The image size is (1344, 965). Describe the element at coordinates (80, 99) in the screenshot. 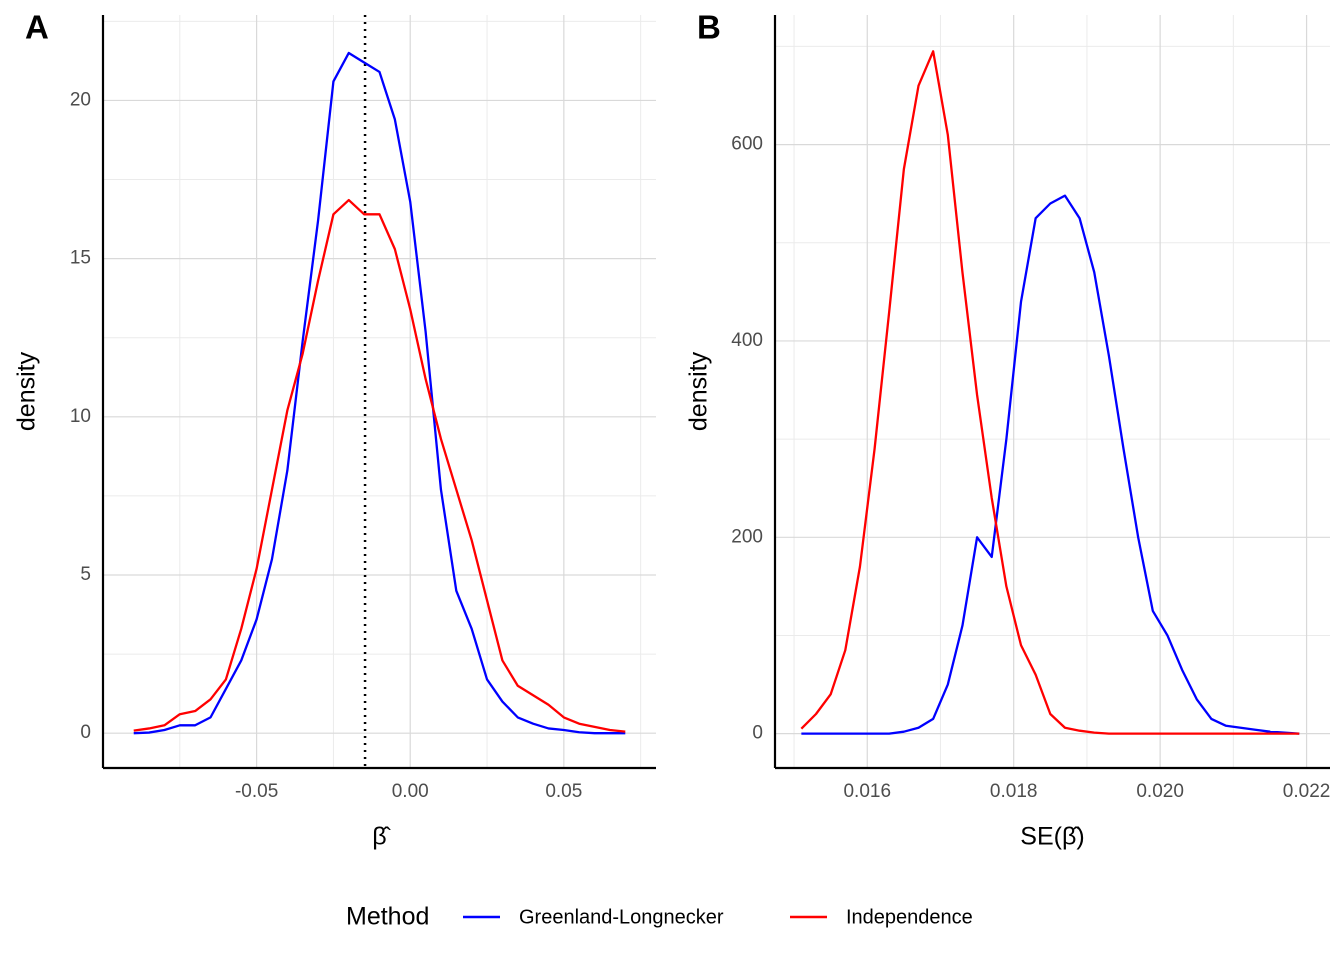

I see `y-tick-label: 20` at that location.